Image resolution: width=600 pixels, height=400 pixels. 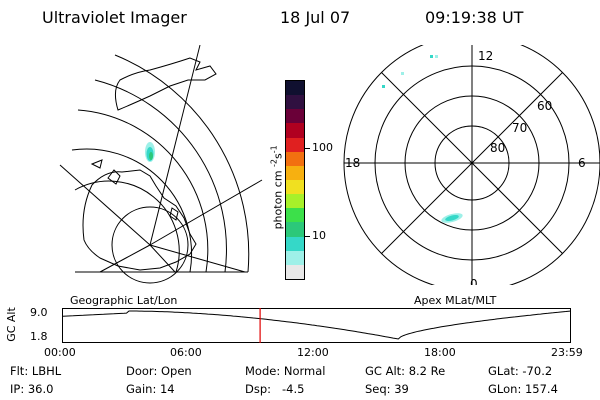 What do you see at coordinates (32, 389) in the screenshot?
I see `ip-info: IP: 36.0` at bounding box center [32, 389].